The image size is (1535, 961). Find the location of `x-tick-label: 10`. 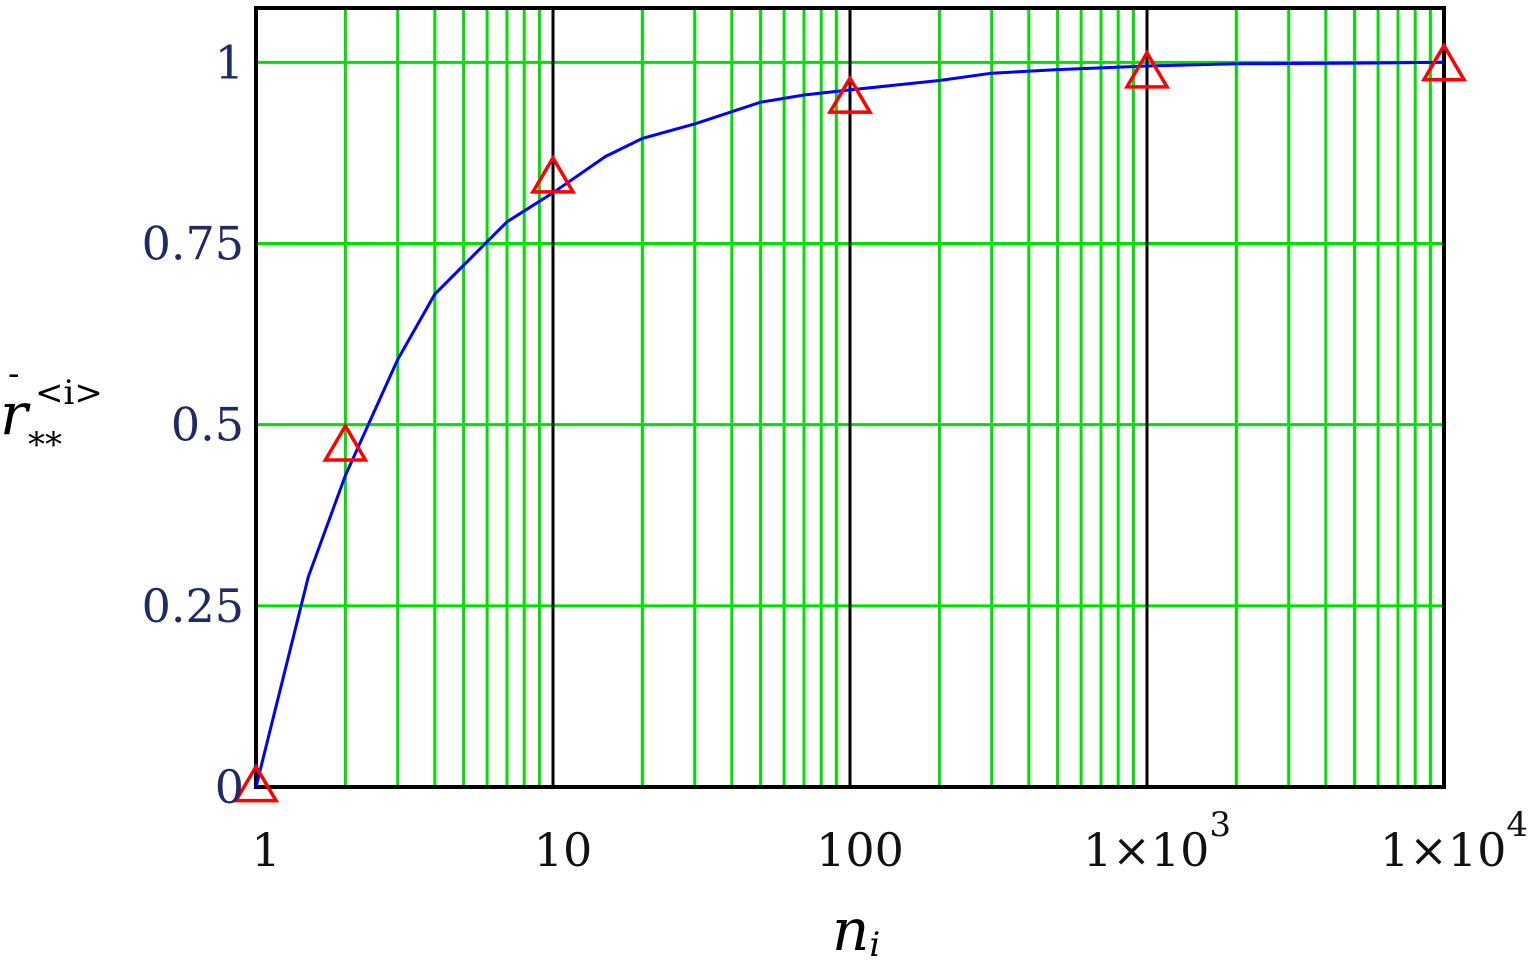

x-tick-label: 10 is located at coordinates (563, 850).